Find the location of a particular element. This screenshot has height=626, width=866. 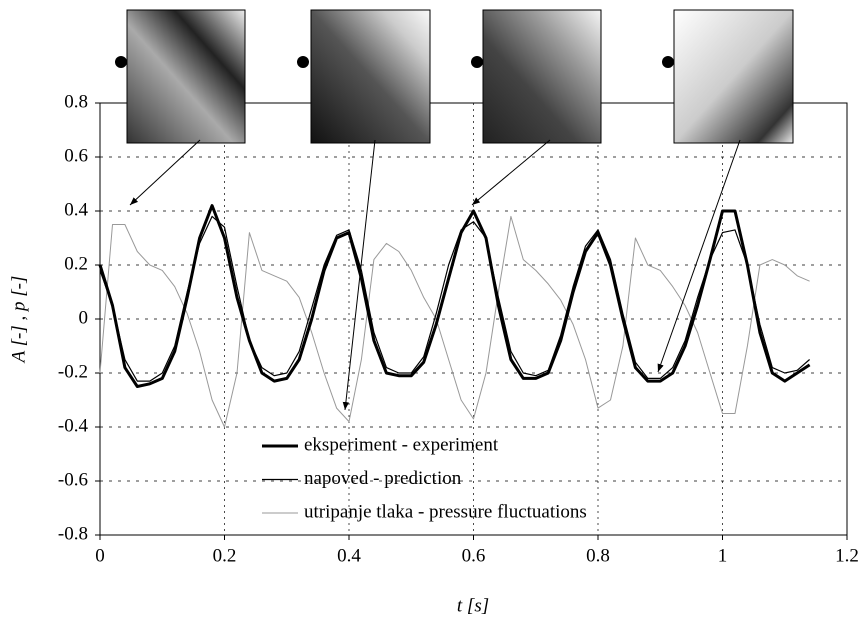

y-tick-label: 0 is located at coordinates (84, 317).